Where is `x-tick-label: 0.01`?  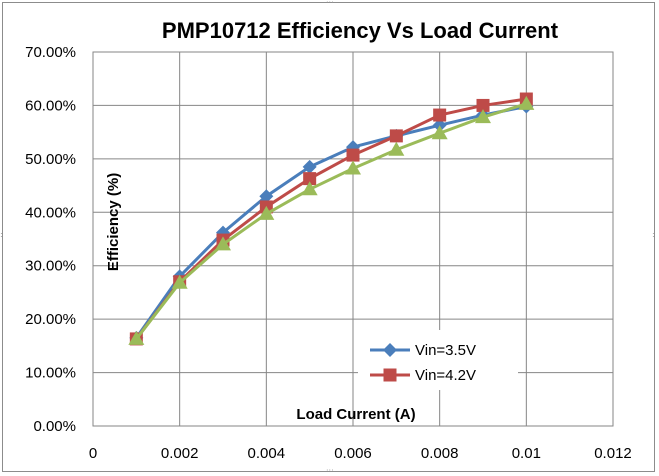 x-tick-label: 0.01 is located at coordinates (526, 453).